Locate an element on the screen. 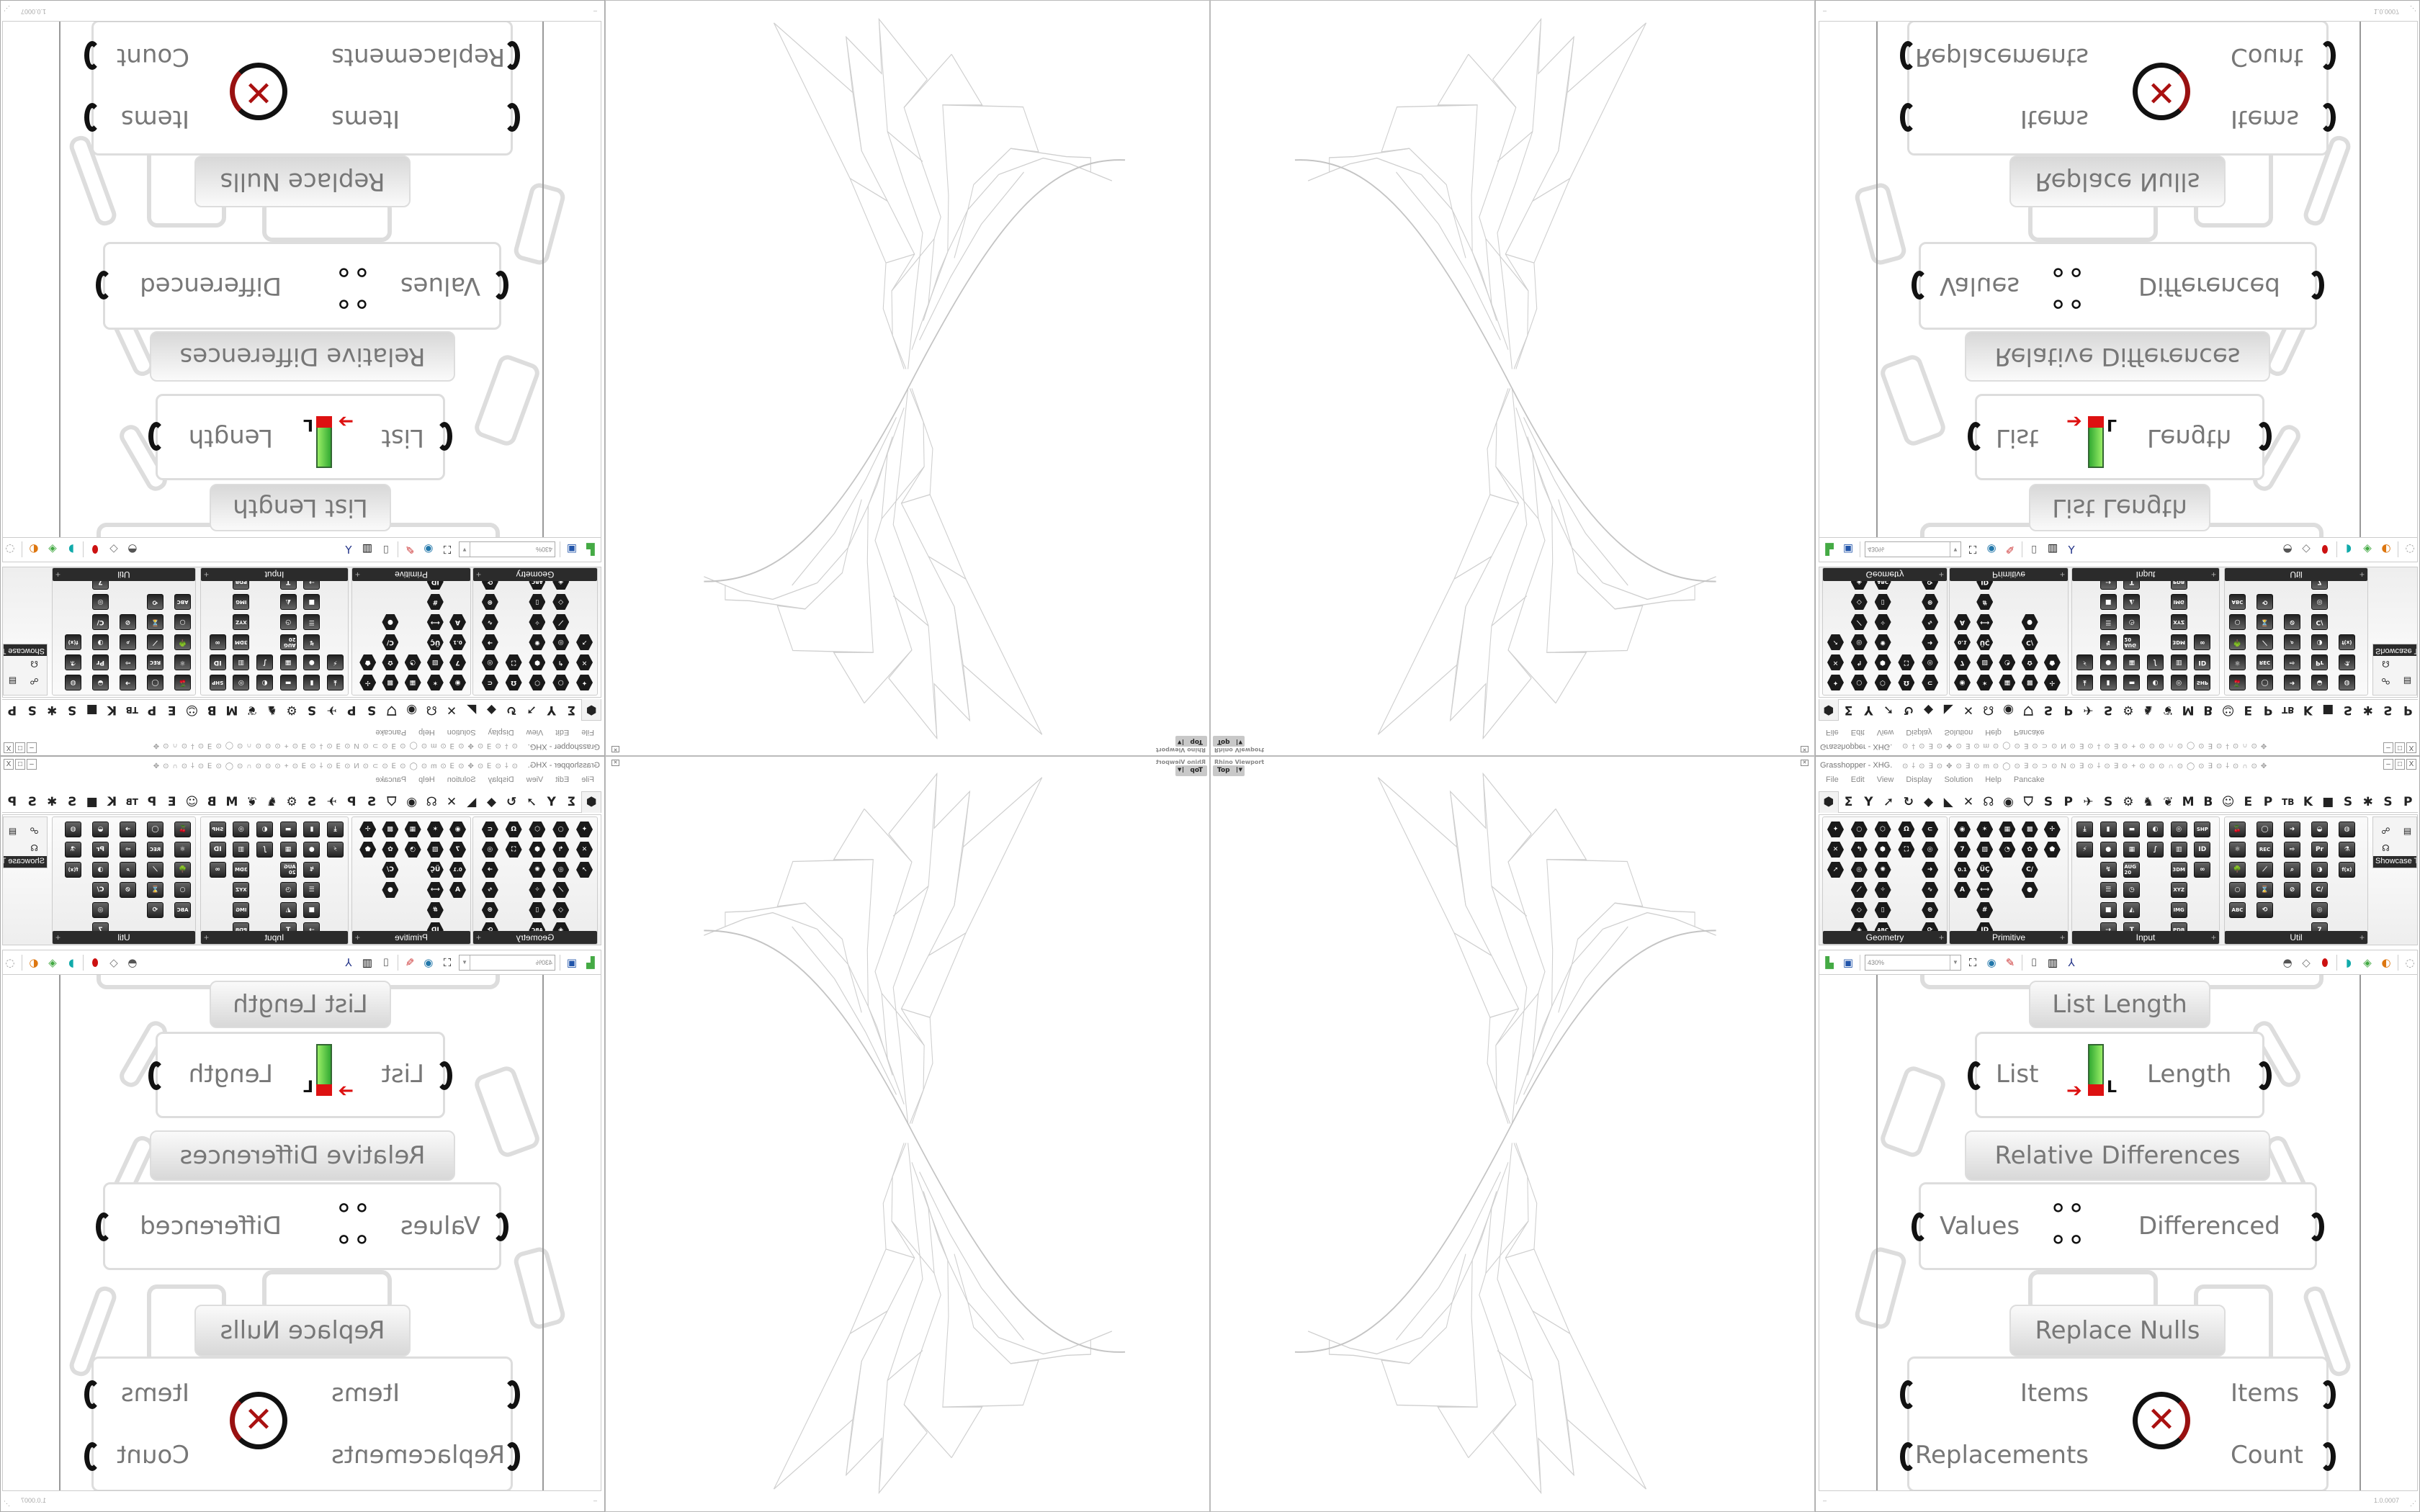 The image size is (2420, 1512). align-icon: ⅄ is located at coordinates (348, 550).